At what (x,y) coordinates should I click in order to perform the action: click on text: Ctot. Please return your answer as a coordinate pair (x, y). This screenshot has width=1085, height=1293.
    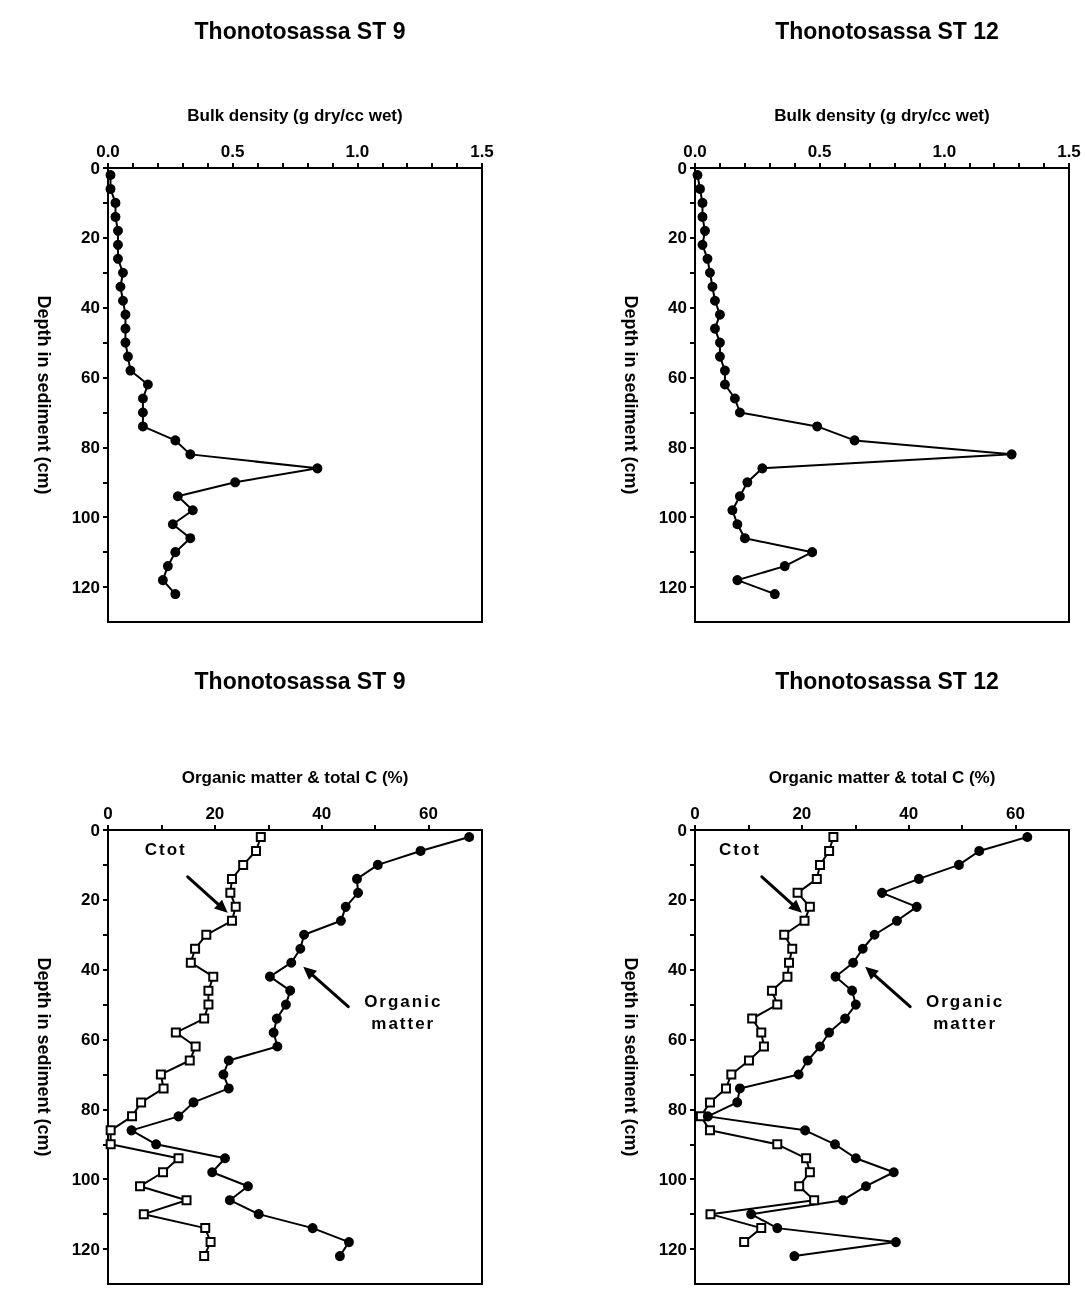
    Looking at the image, I should click on (165, 849).